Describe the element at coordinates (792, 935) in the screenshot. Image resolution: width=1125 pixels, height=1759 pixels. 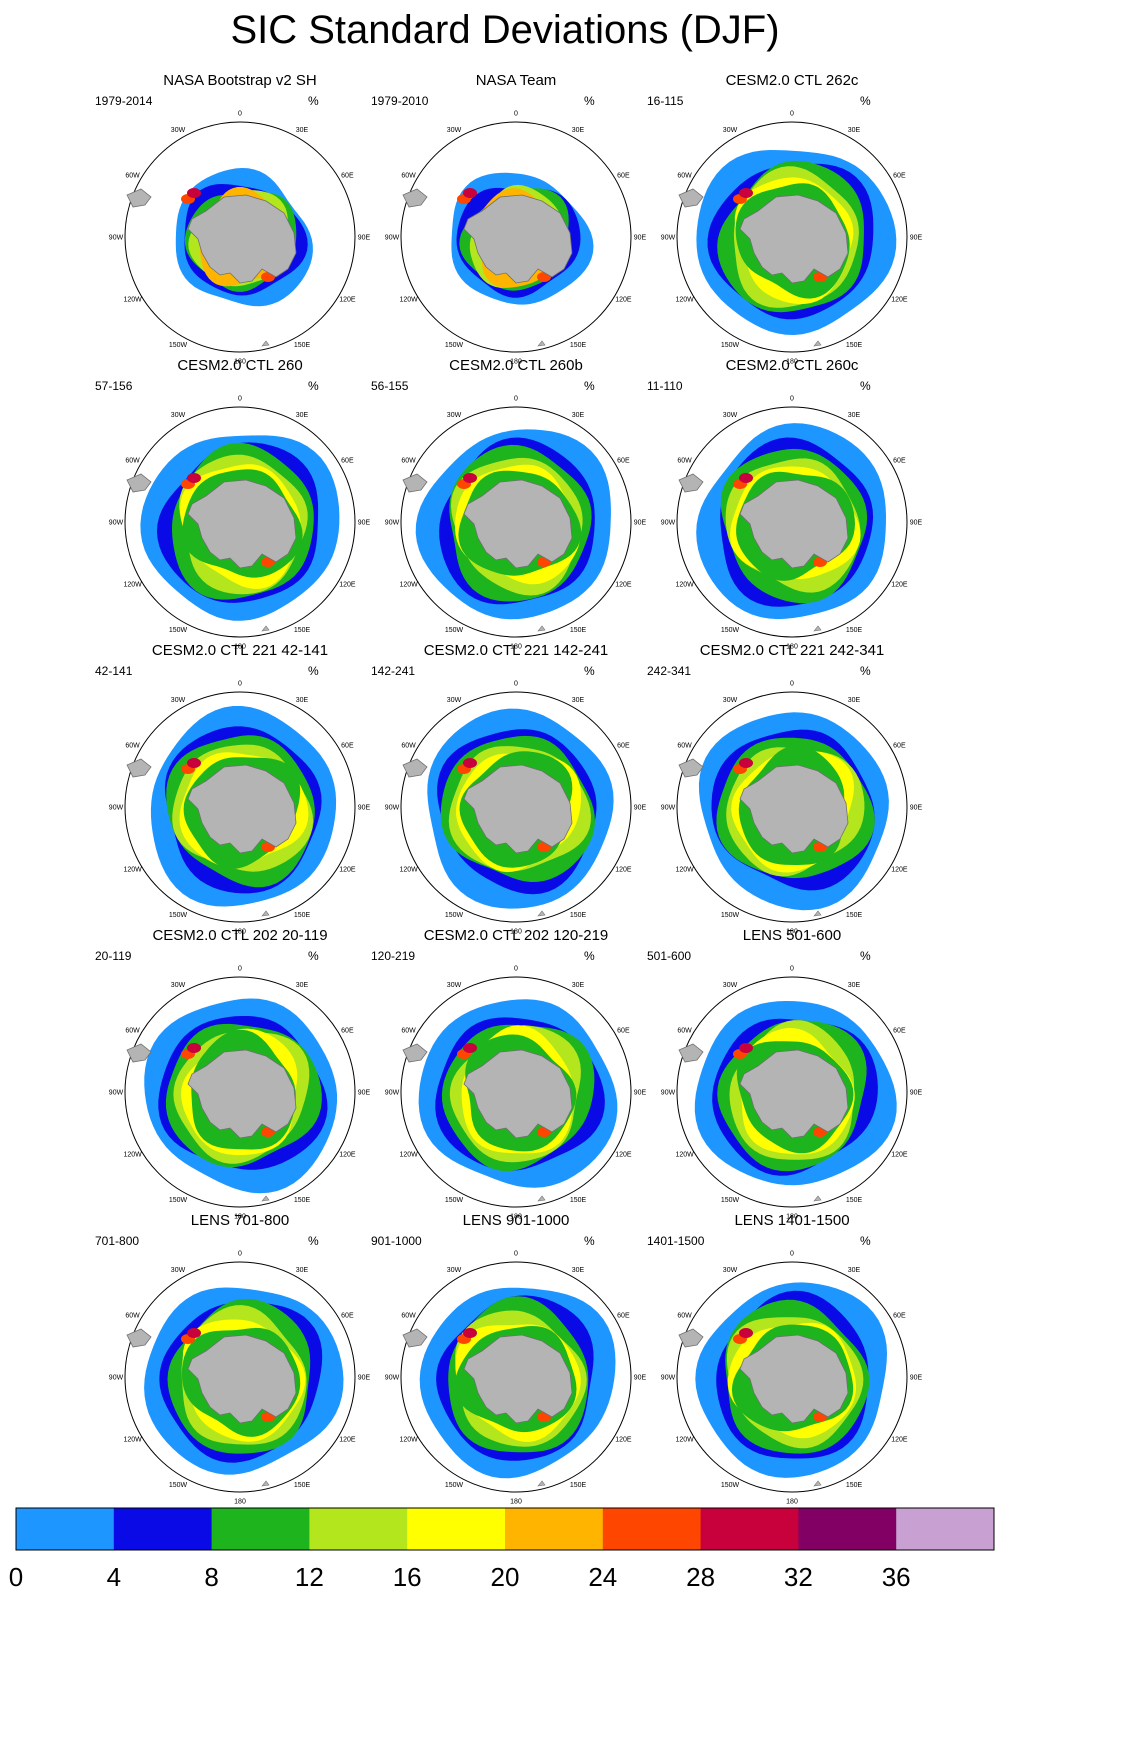
I see `panel-title: LENS 501-600` at that location.